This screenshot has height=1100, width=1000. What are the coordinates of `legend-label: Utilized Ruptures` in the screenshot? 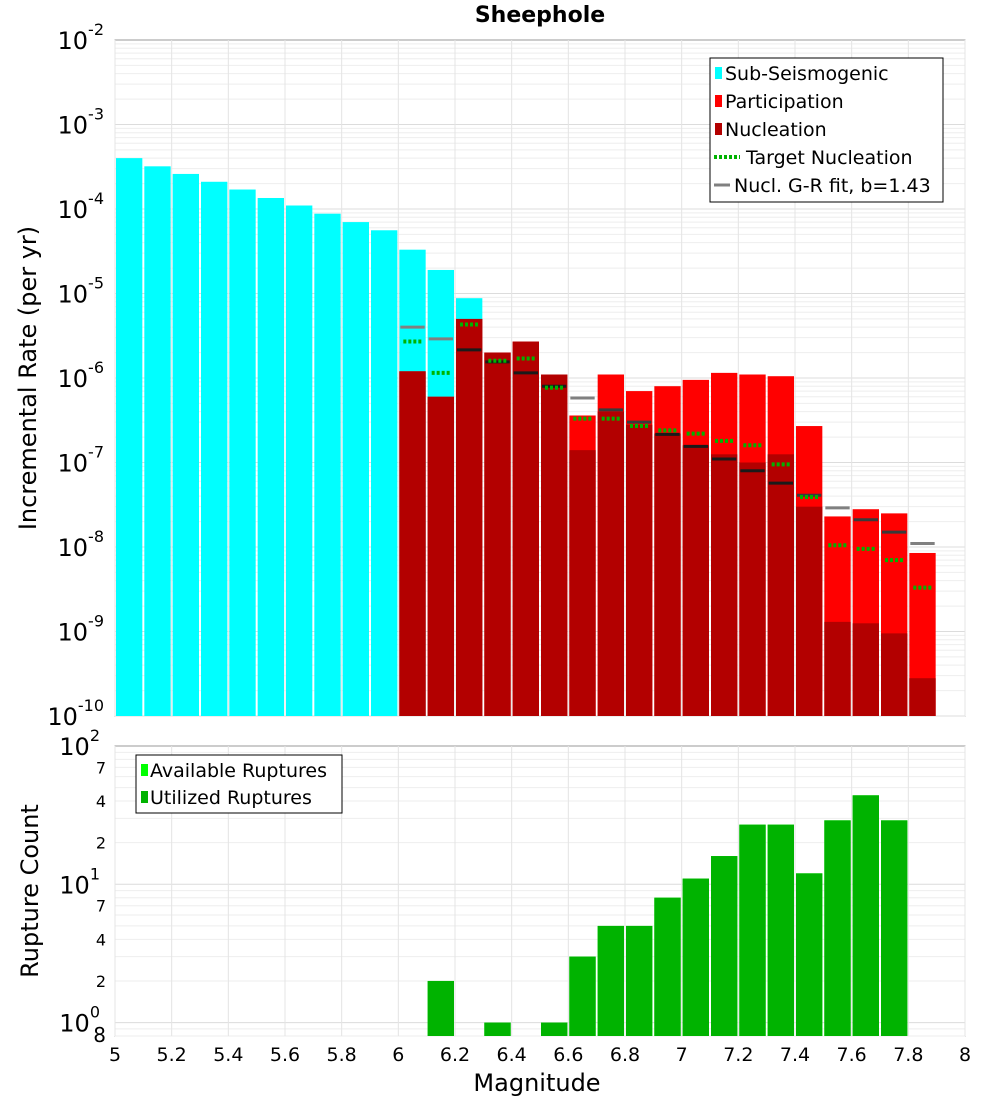 It's located at (231, 798).